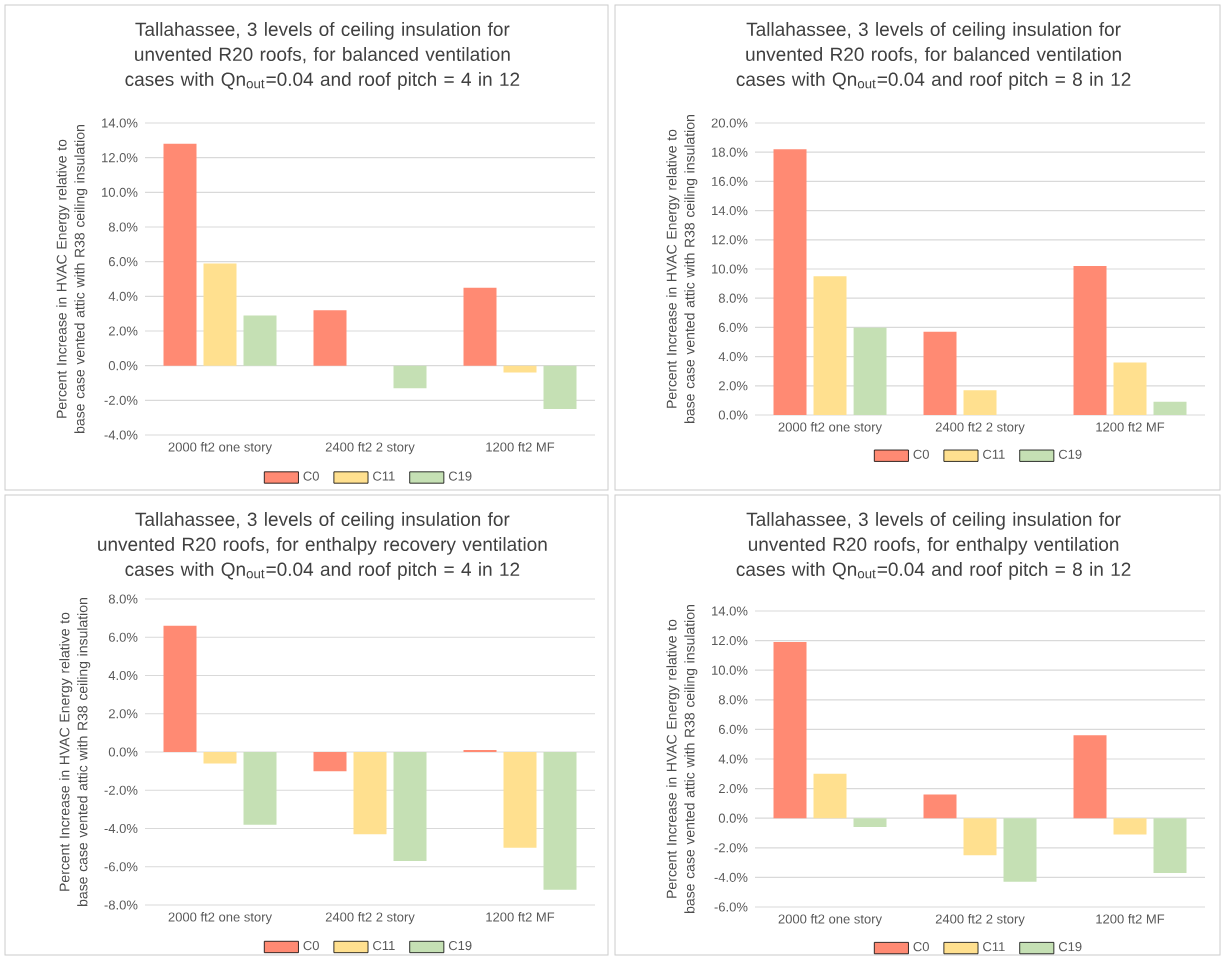 The image size is (1225, 960). What do you see at coordinates (933, 56) in the screenshot?
I see `chart-title: Tallahassee, 3 levels of ceiling insulation for unvented R20 roofs, for balanced ventilation cases with Qn$_{out}$=0.04 and roof pitch = 8 in 12` at bounding box center [933, 56].